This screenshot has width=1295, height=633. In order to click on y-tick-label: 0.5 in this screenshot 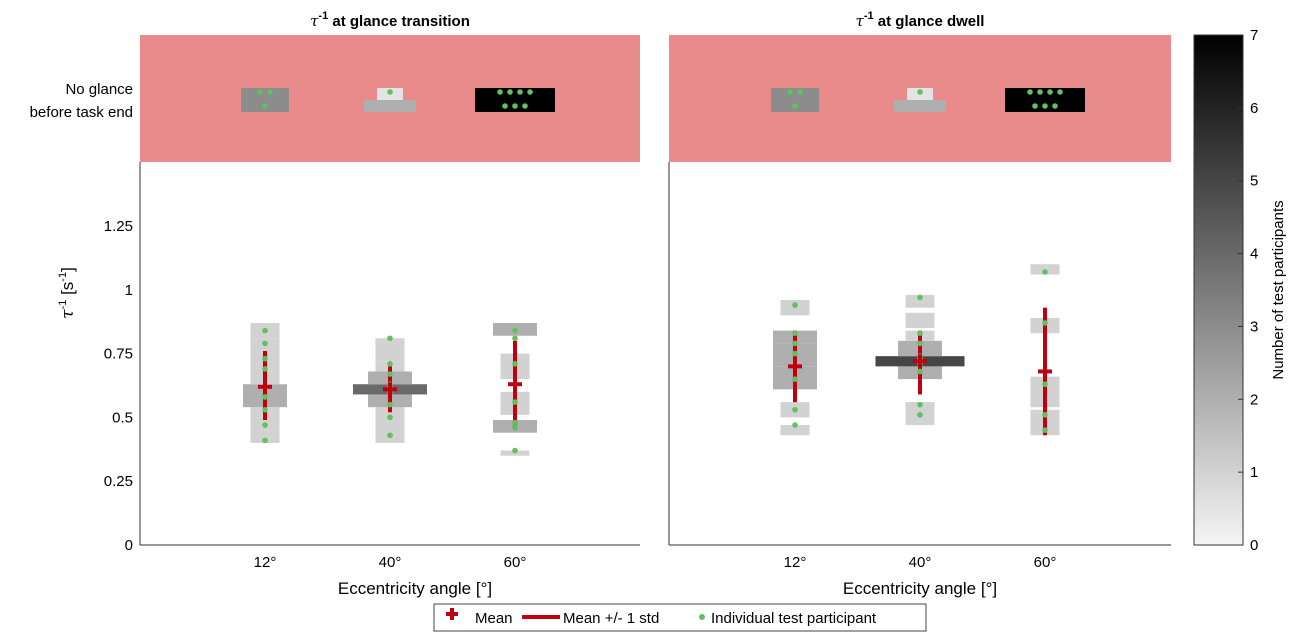, I will do `click(122, 417)`.